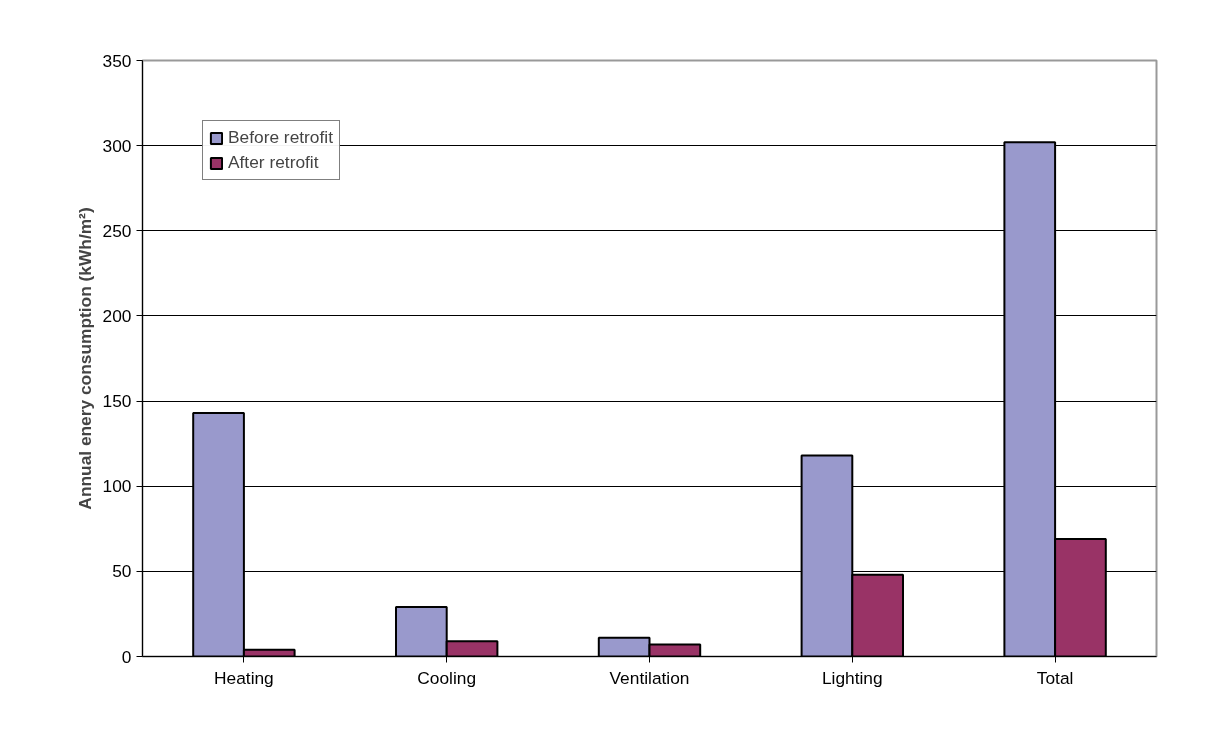  What do you see at coordinates (84, 358) in the screenshot?
I see `y-axis-title: Annual enery consumption (kWh/m²)` at bounding box center [84, 358].